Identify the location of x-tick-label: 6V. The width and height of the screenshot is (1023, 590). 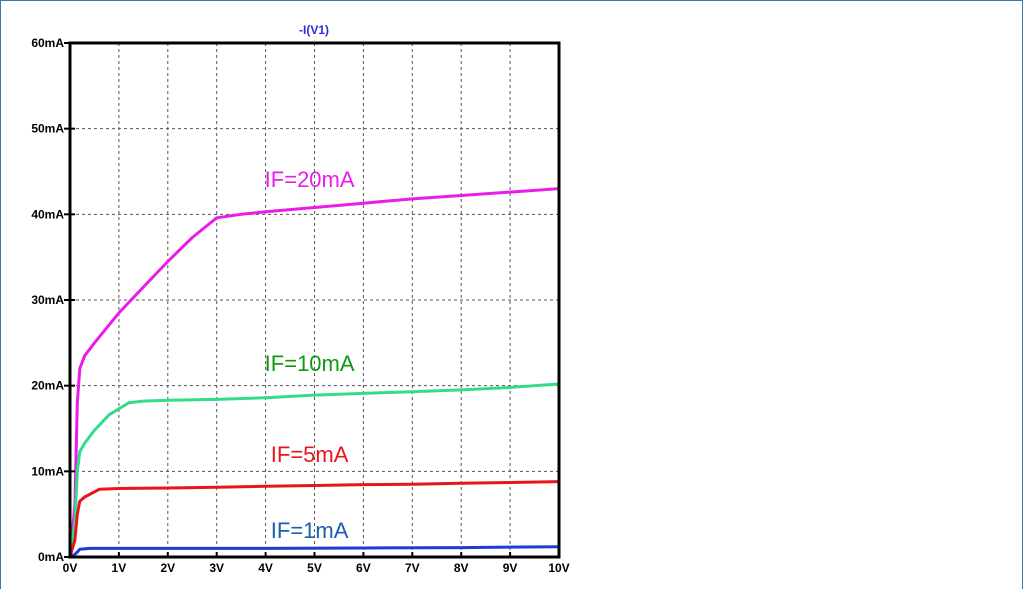
(363, 568).